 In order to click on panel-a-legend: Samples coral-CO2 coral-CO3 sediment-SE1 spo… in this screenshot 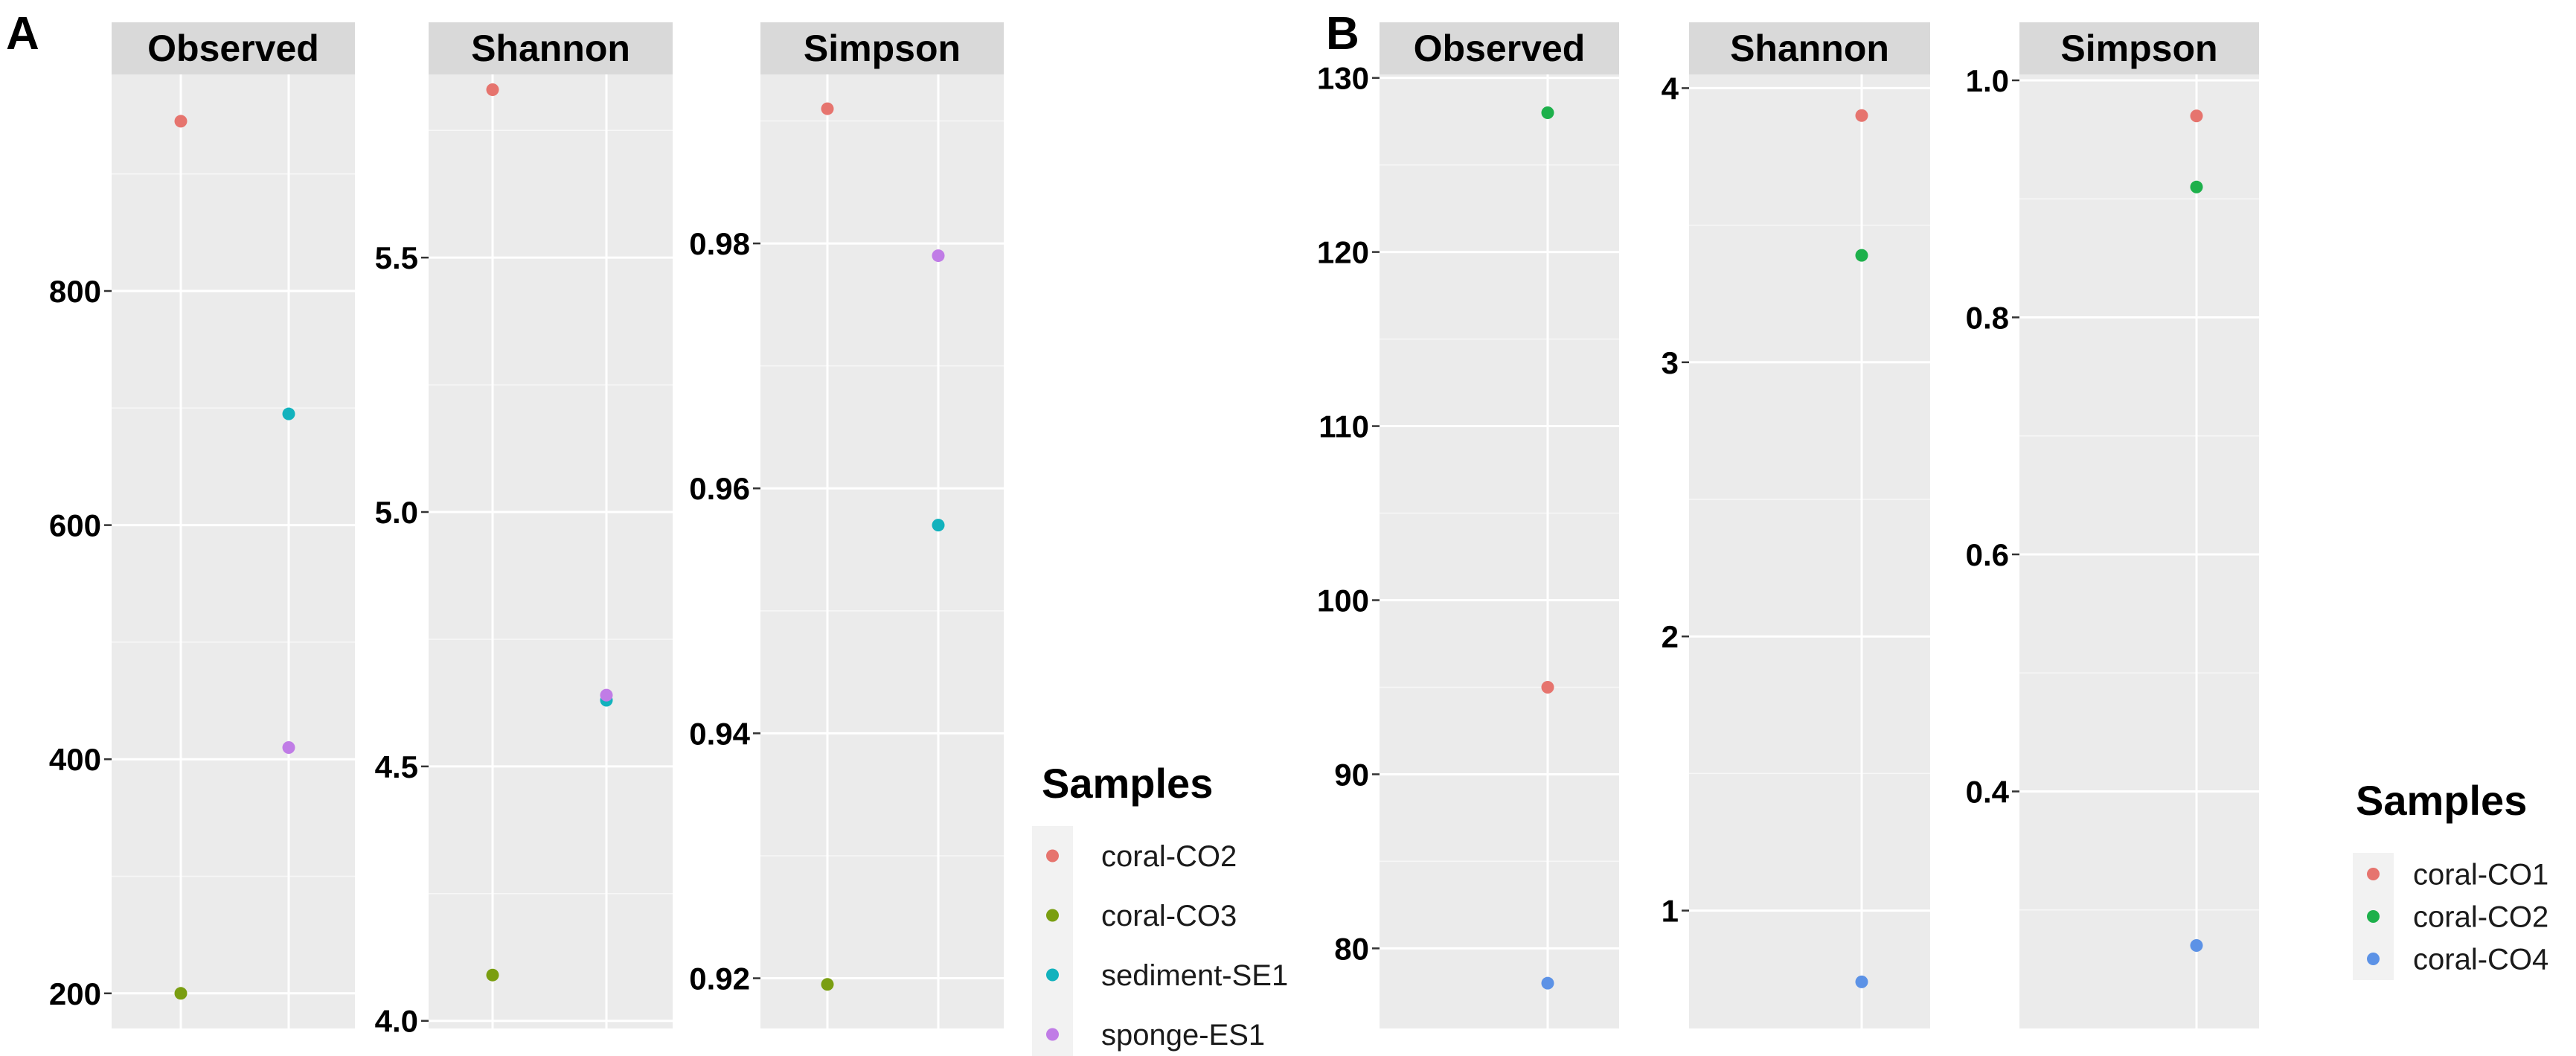, I will do `click(1160, 908)`.